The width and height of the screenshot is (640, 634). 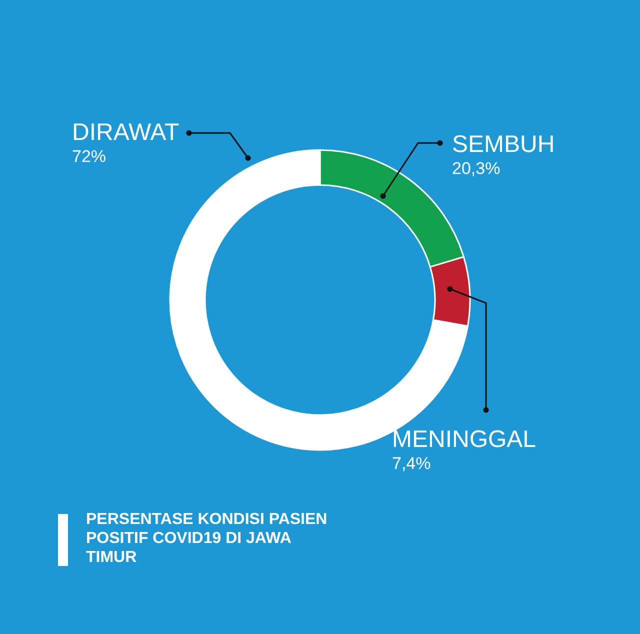 What do you see at coordinates (126, 132) in the screenshot?
I see `slice-label: DIRAWAT` at bounding box center [126, 132].